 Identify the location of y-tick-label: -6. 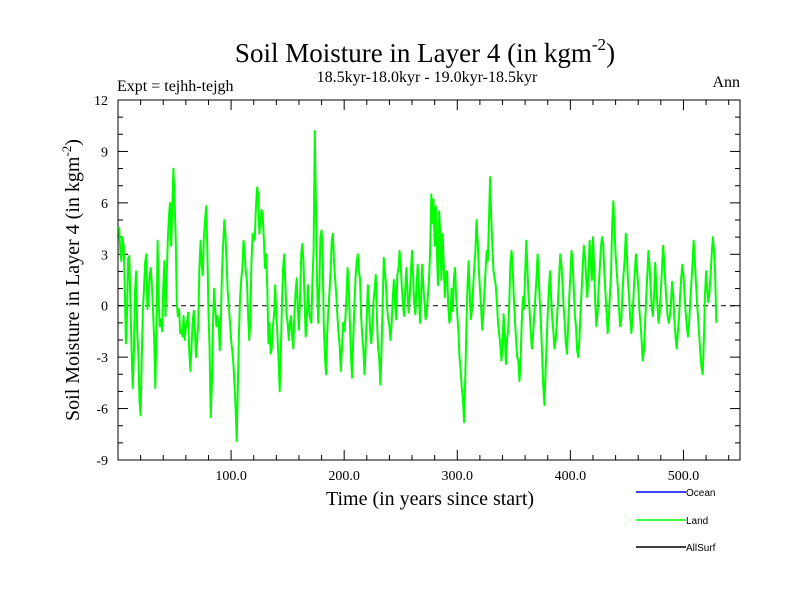
(102, 410).